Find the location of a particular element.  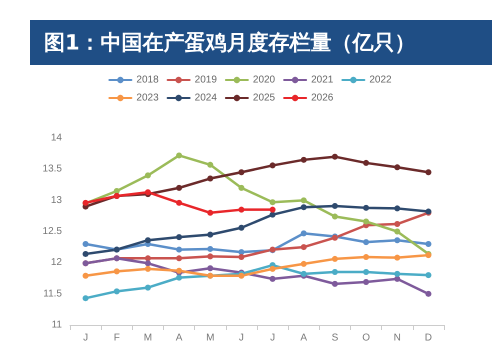

y-tick-label: 12 is located at coordinates (56, 262).